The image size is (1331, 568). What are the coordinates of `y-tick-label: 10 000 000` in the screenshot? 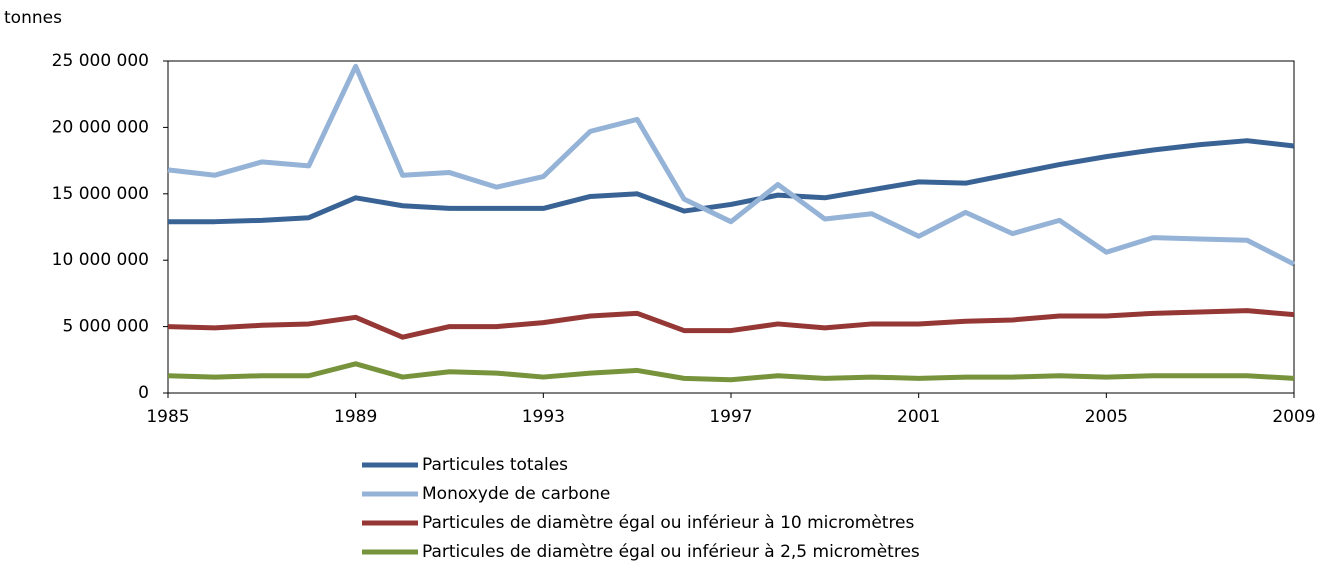 It's located at (100, 260).